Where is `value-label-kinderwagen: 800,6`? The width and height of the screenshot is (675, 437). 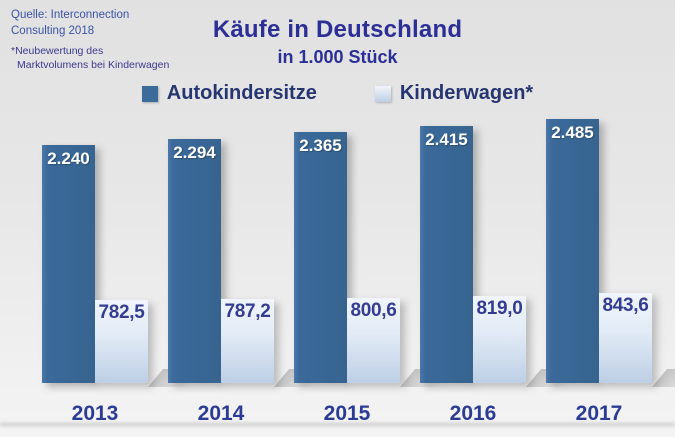 value-label-kinderwagen: 800,6 is located at coordinates (373, 310).